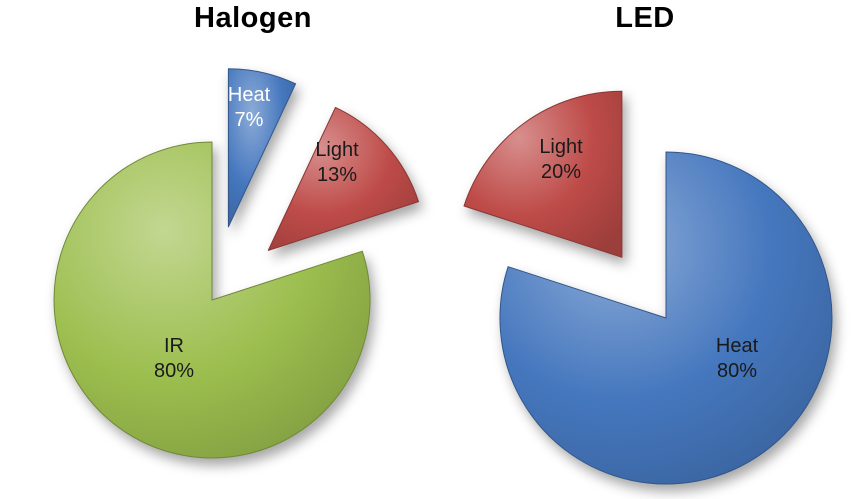  I want to click on slice-value-halogen-ir: 80%, so click(174, 371).